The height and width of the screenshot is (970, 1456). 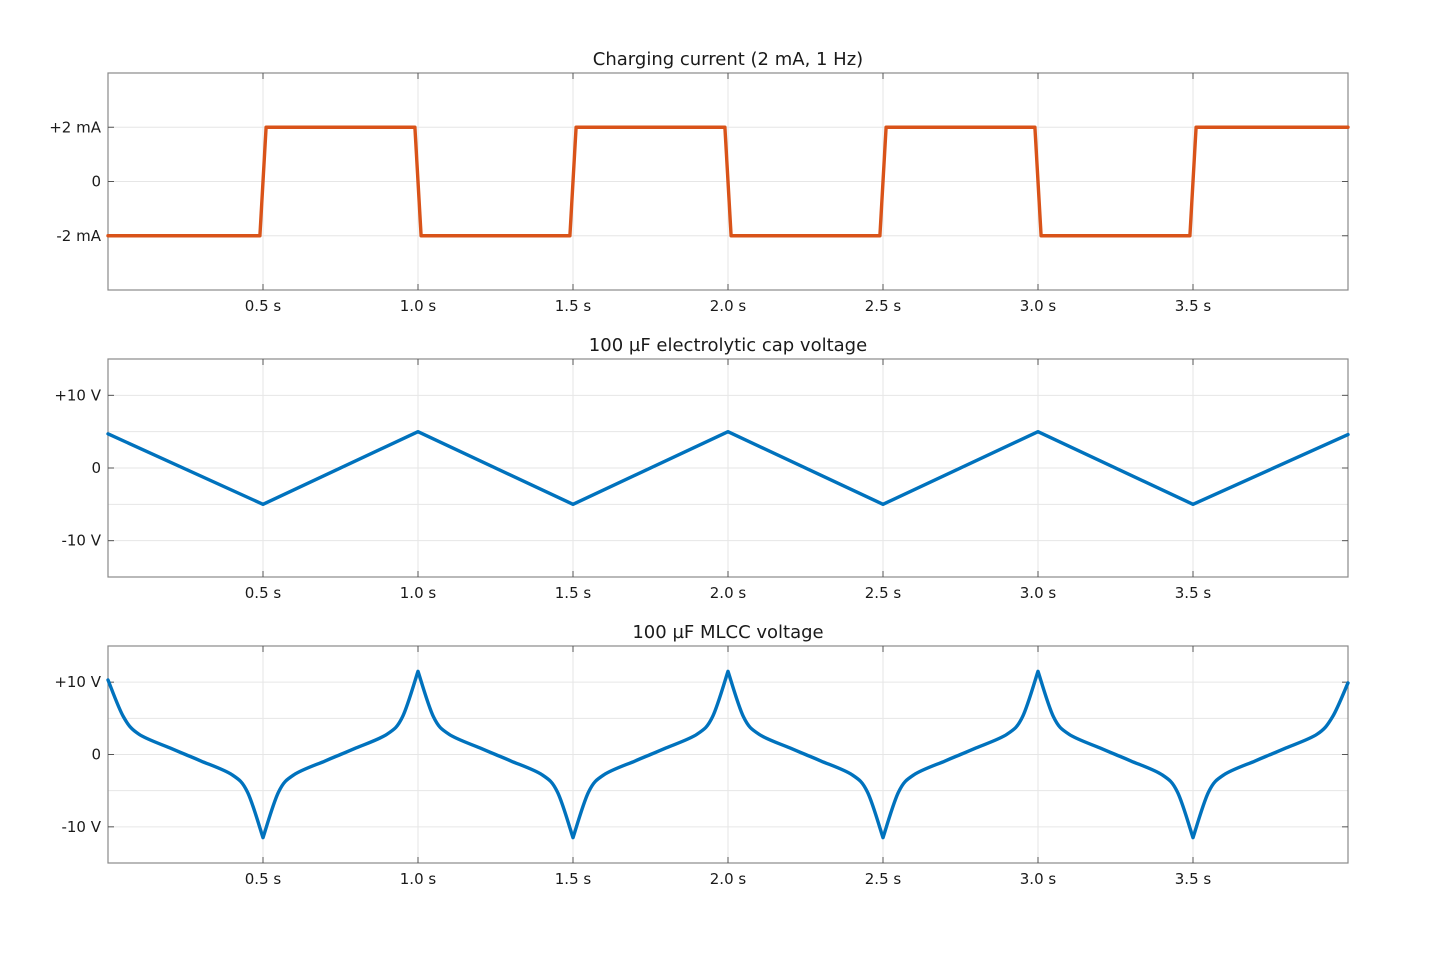 I want to click on electrolytic-voltage-x-tick-label: 0.5 s, so click(x=263, y=593).